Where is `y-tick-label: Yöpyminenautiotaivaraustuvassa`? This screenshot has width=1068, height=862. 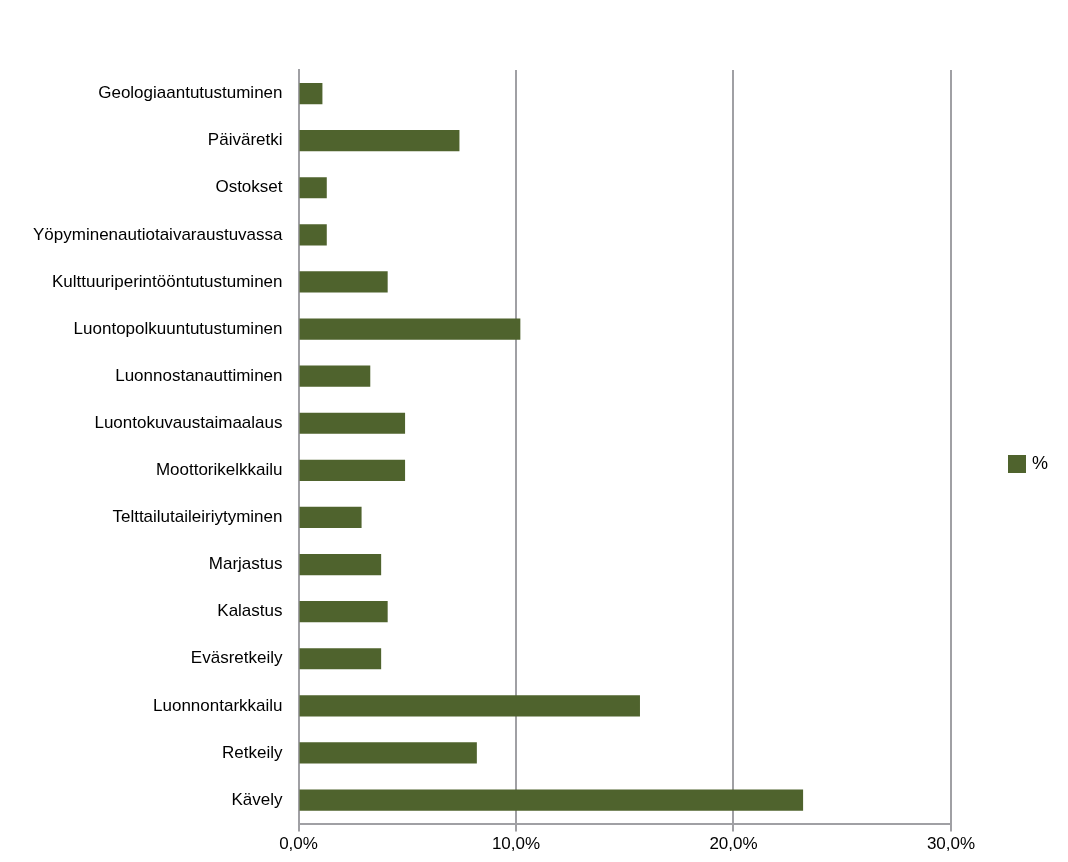 y-tick-label: Yöpyminenautiotaivaraustuvassa is located at coordinates (158, 234).